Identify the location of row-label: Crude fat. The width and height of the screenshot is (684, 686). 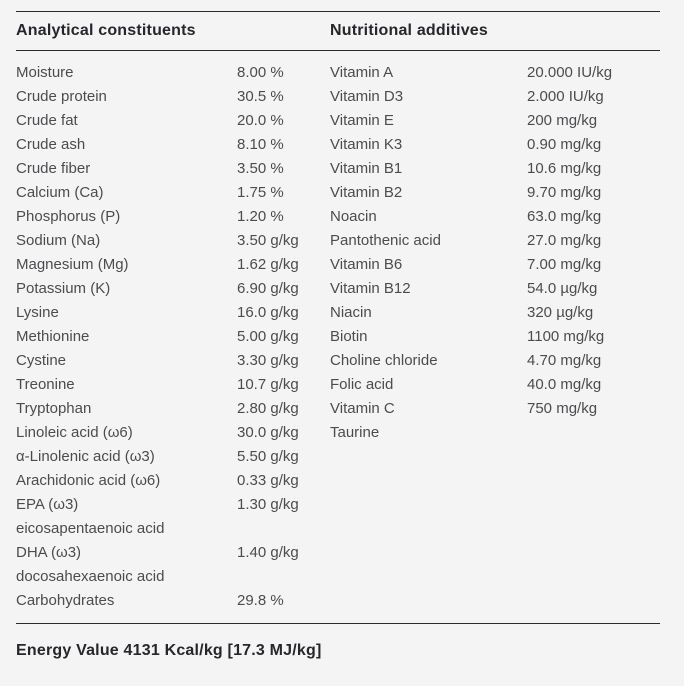
(47, 120).